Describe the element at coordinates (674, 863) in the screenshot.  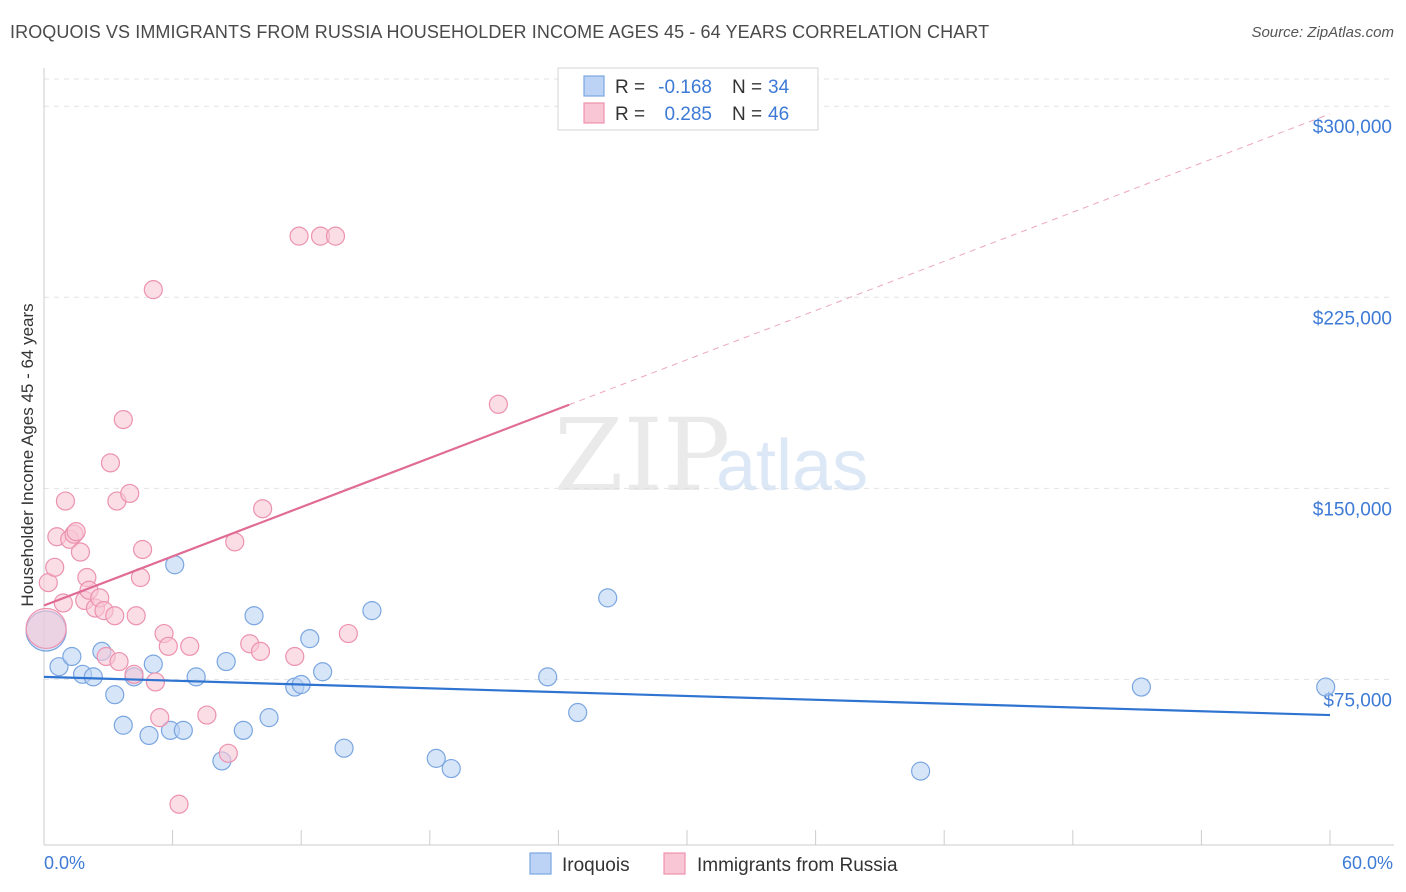
I see `bottom-legend-swatch-russia` at that location.